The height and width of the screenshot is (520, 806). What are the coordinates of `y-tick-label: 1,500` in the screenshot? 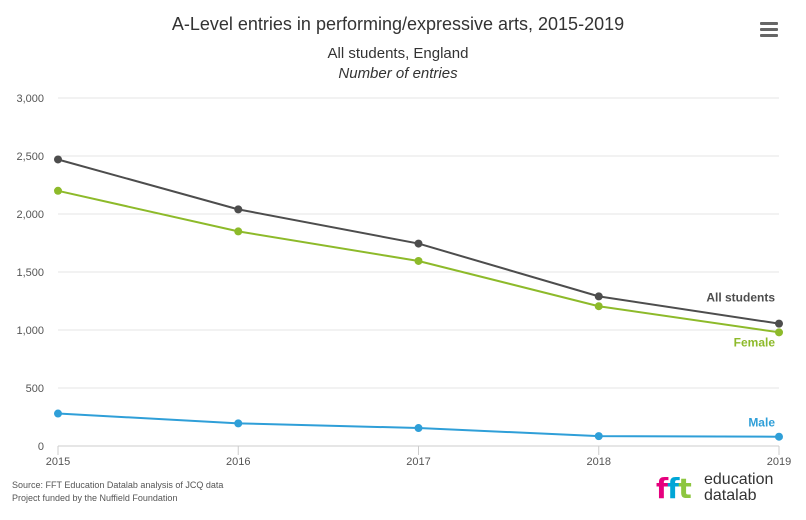 It's located at (30, 273).